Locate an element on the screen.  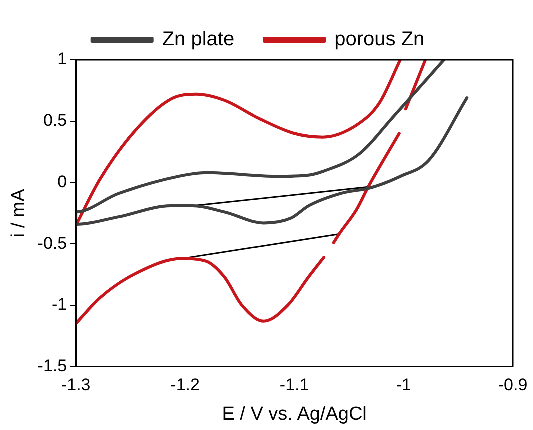
x-tick-label: -1 is located at coordinates (404, 385).